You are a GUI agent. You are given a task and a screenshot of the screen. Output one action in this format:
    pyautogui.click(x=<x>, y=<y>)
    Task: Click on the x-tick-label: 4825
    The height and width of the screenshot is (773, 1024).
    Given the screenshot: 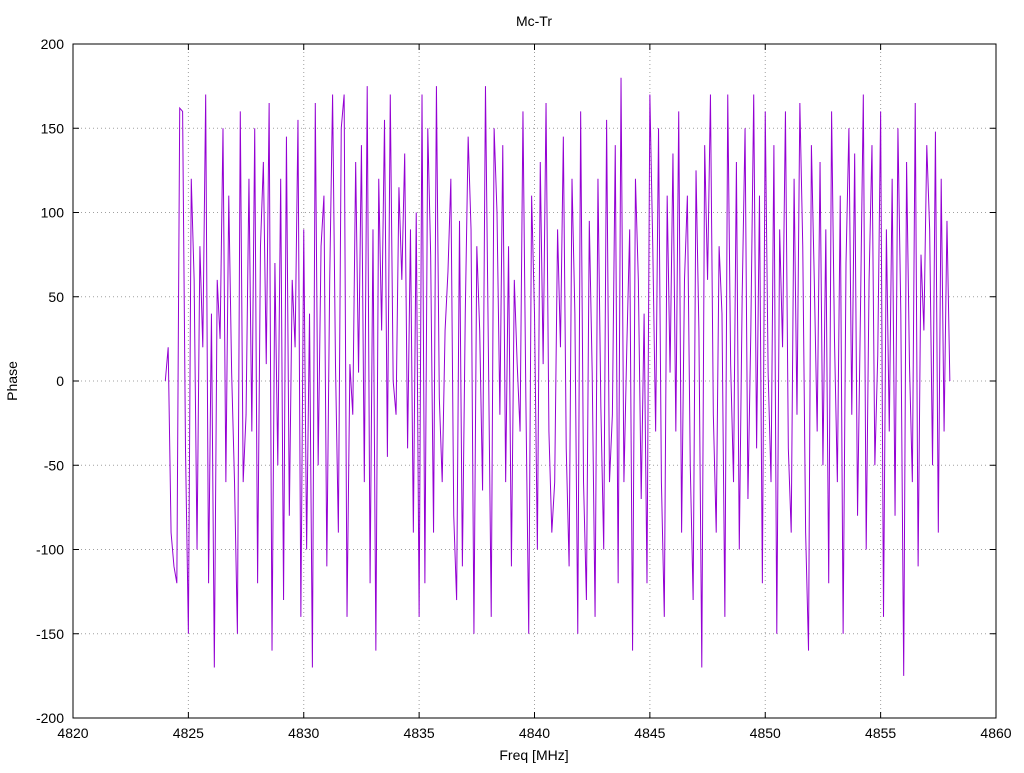 What is the action you would take?
    pyautogui.click(x=188, y=733)
    